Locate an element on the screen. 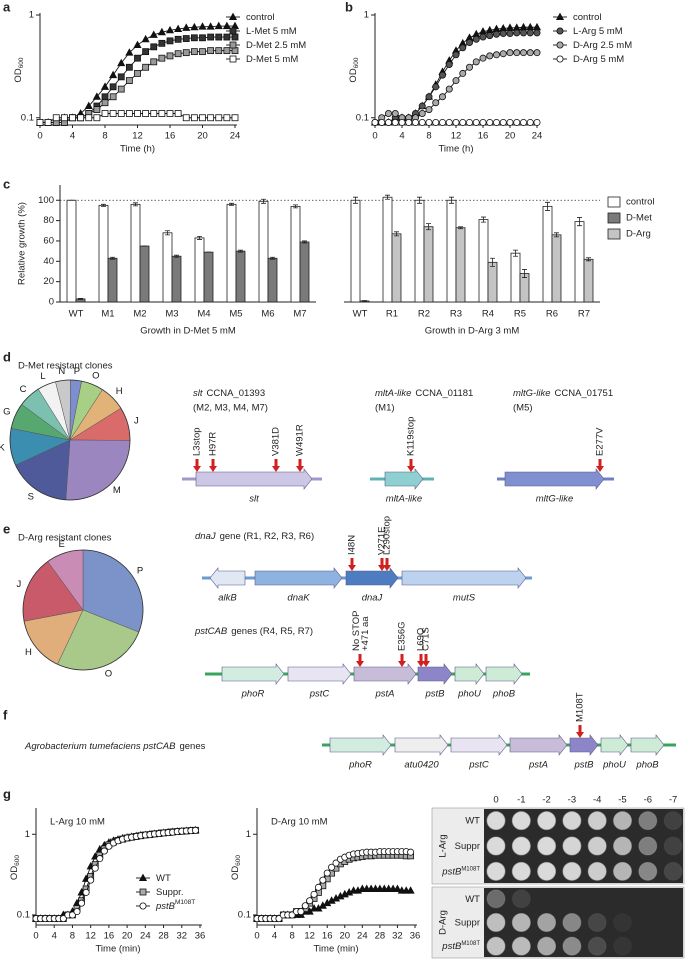 The width and height of the screenshot is (685, 962). x-tick-label: 16 is located at coordinates (109, 936).